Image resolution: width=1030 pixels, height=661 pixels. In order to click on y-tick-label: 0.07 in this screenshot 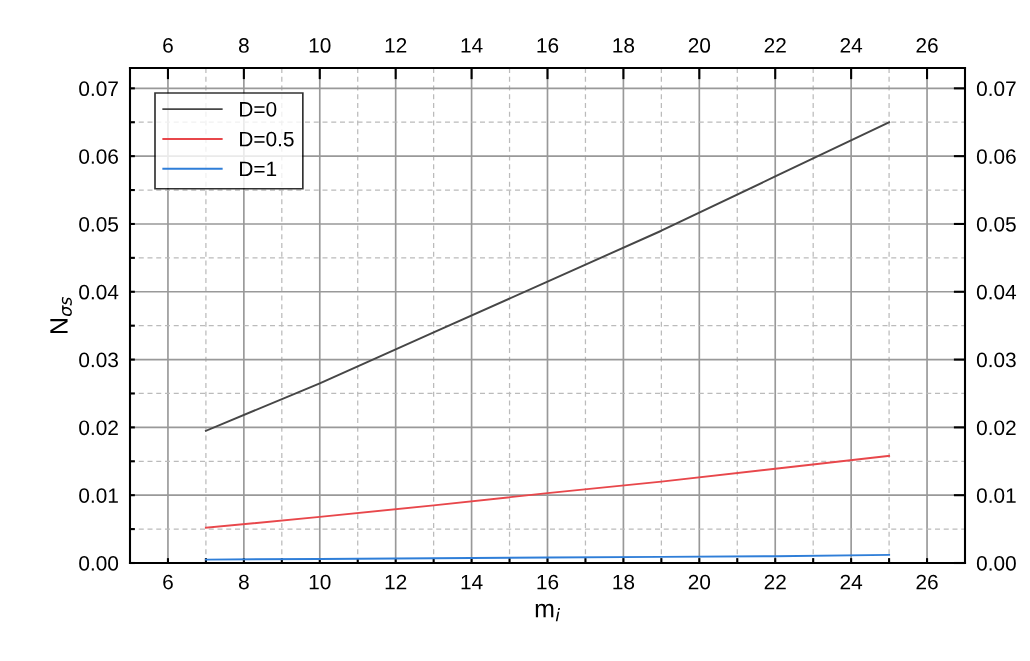, I will do `click(98, 89)`.